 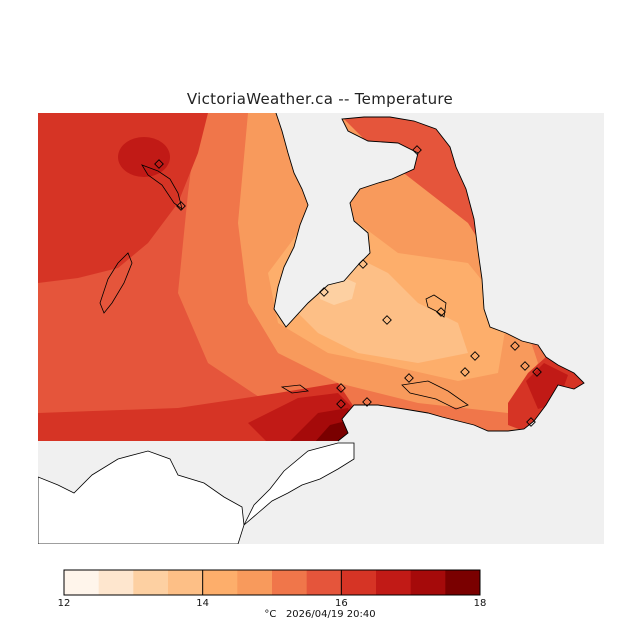 What do you see at coordinates (64, 603) in the screenshot?
I see `legend-tick-label: 12` at bounding box center [64, 603].